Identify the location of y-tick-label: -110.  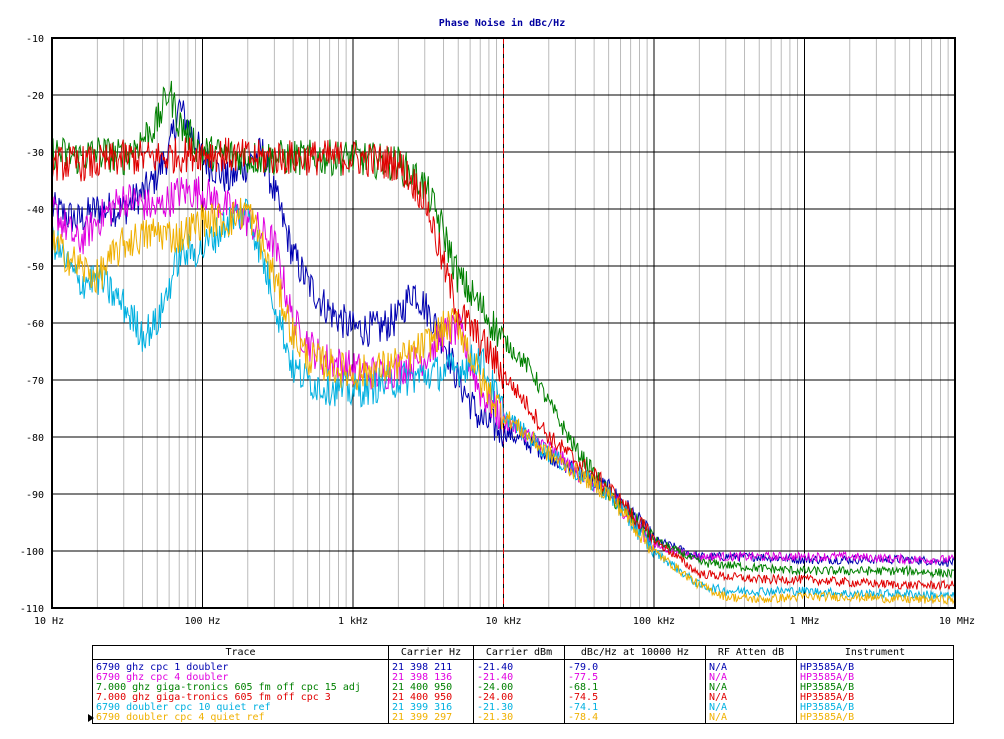
(32, 609).